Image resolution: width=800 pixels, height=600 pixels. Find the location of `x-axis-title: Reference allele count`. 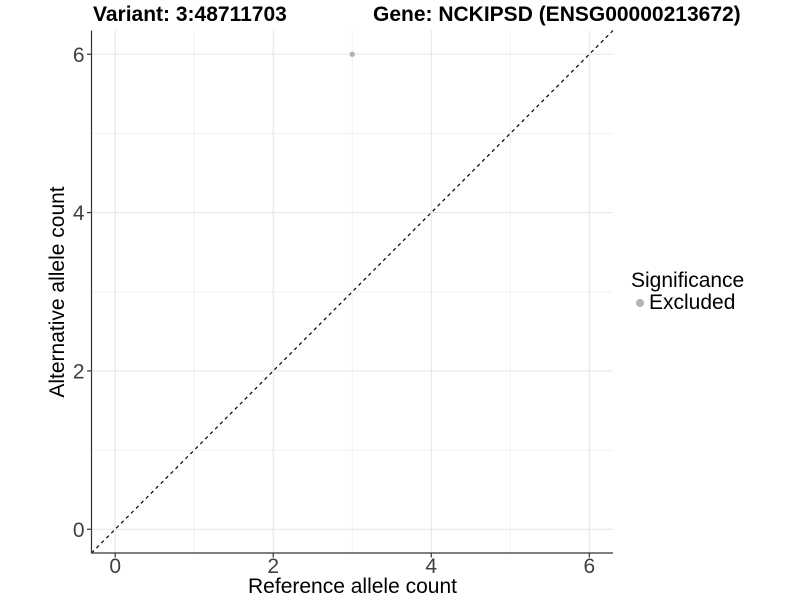

x-axis-title: Reference allele count is located at coordinates (352, 586).